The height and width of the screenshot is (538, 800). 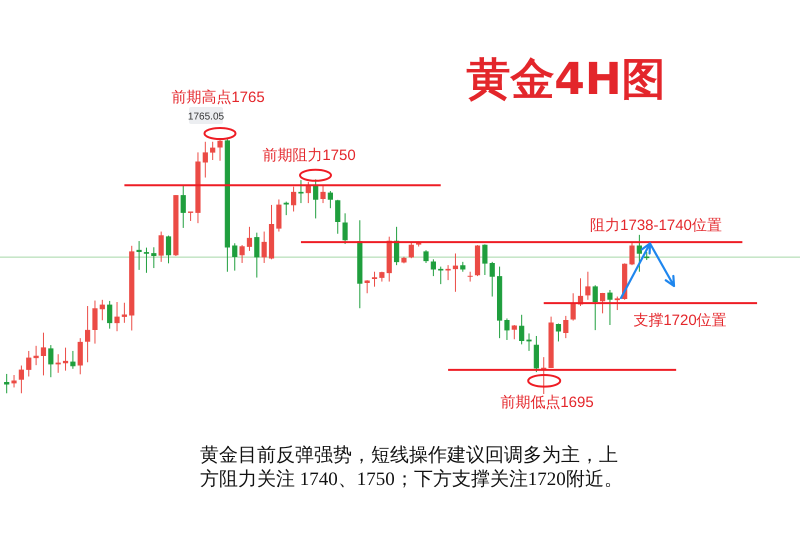 What do you see at coordinates (309, 155) in the screenshot?
I see `annotation: 前期阻力1750` at bounding box center [309, 155].